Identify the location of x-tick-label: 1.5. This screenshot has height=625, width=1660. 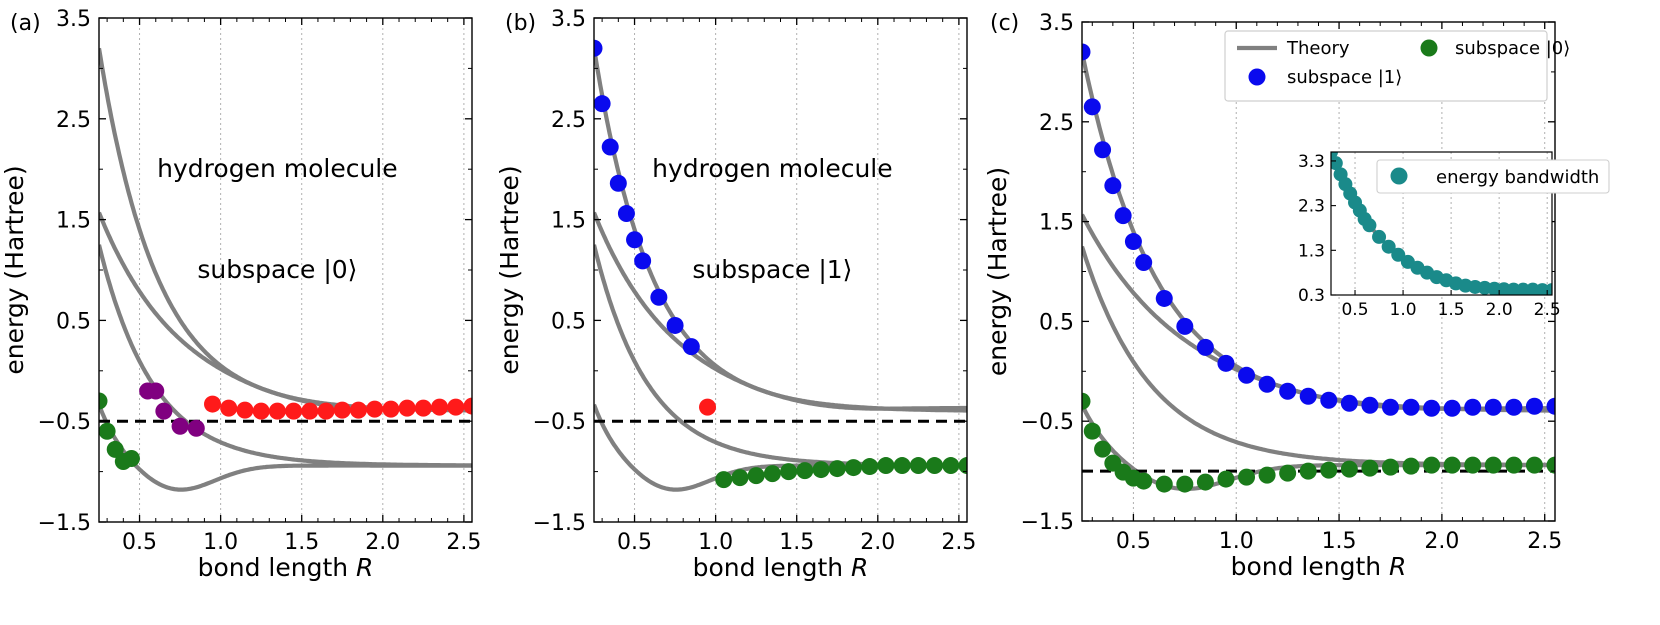
(796, 542).